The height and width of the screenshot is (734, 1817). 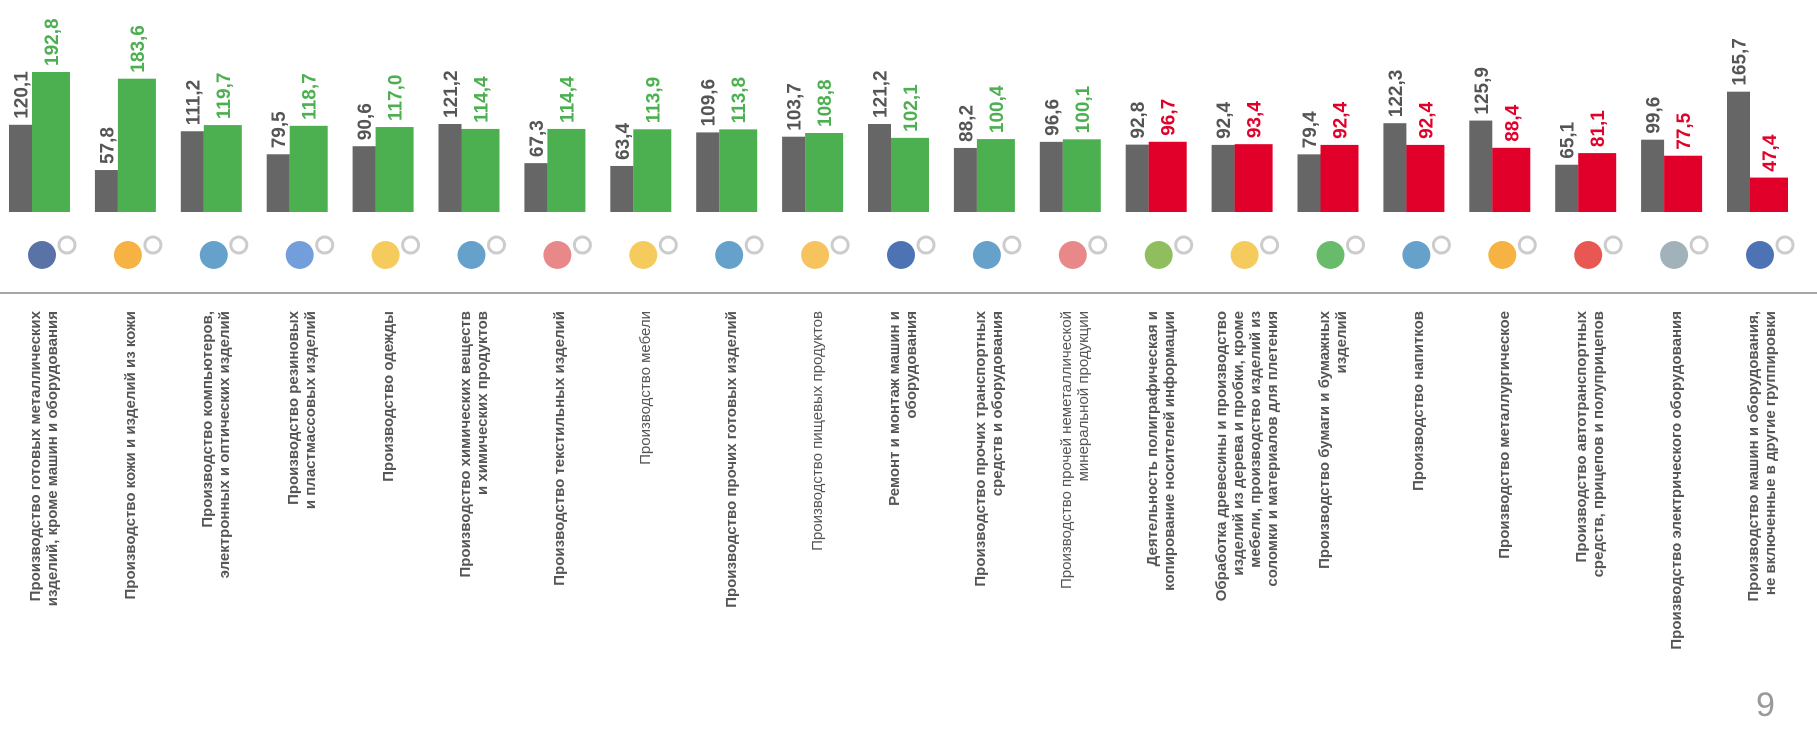 What do you see at coordinates (1740, 62) in the screenshot?
I see `value-label: 165,7` at bounding box center [1740, 62].